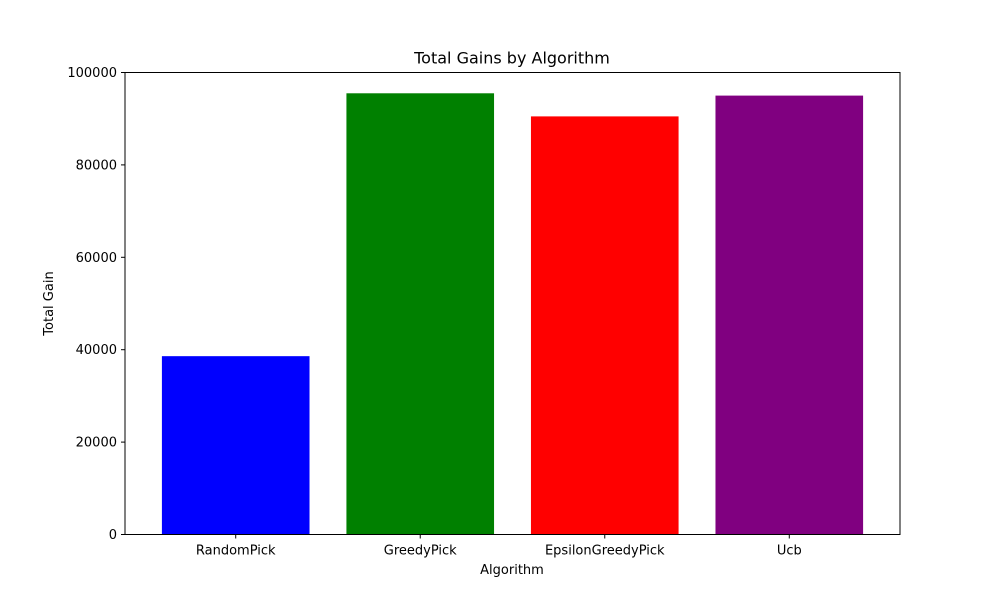  What do you see at coordinates (420, 551) in the screenshot?
I see `x-tick-label: GreedyPick` at bounding box center [420, 551].